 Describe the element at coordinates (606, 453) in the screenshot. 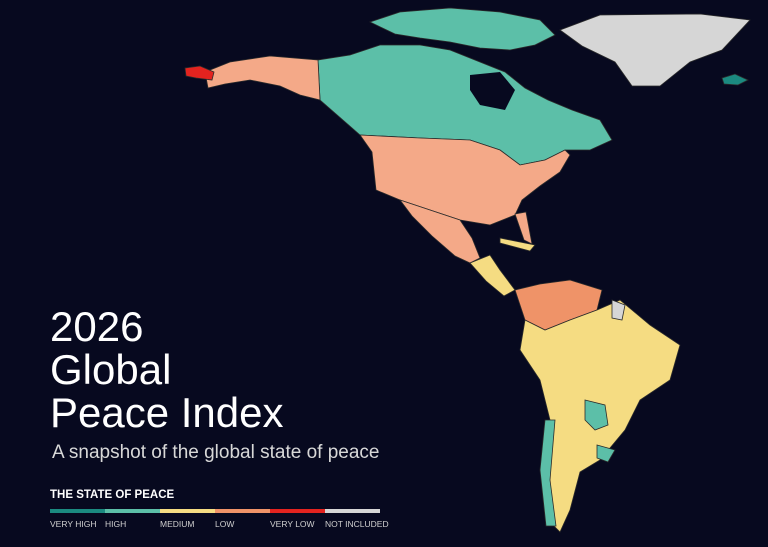

I see `uruguay` at that location.